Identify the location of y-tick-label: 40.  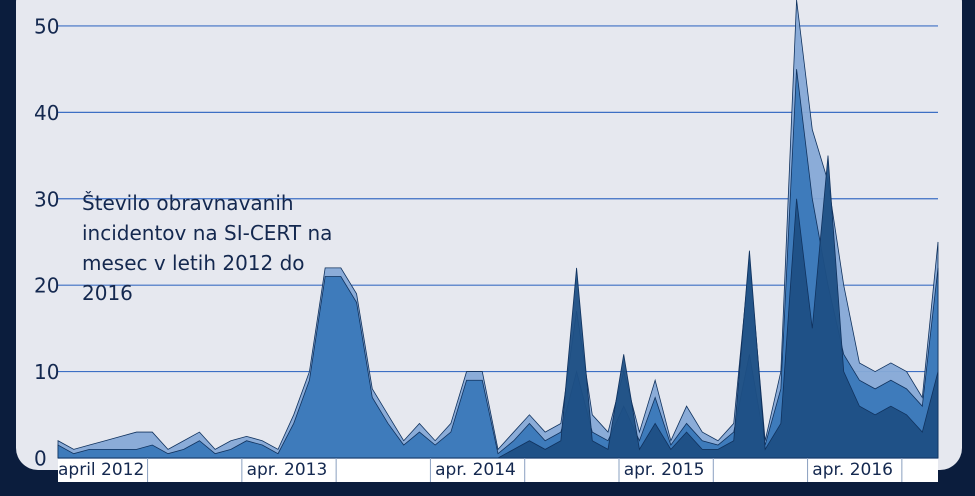
(46, 113).